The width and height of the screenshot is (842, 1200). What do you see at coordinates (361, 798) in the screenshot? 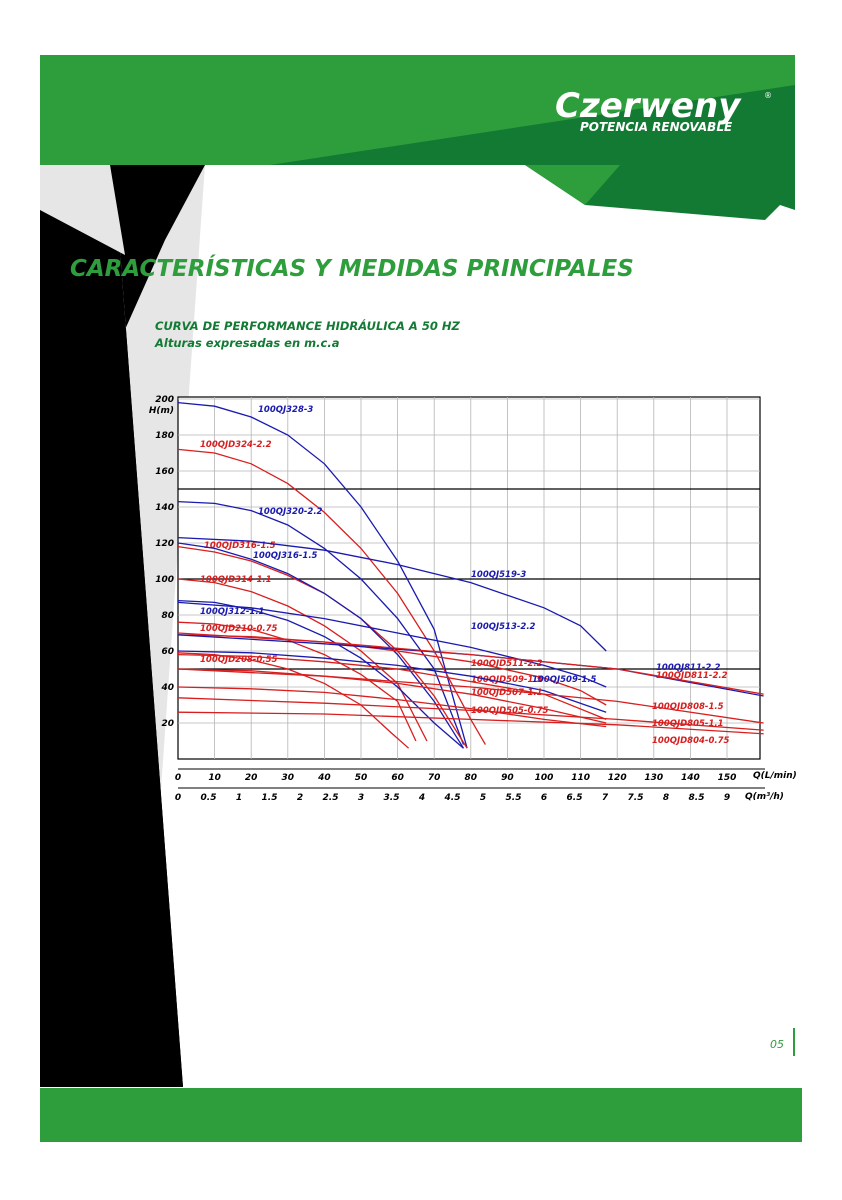
I see `x2-tick-label: 3` at bounding box center [361, 798].